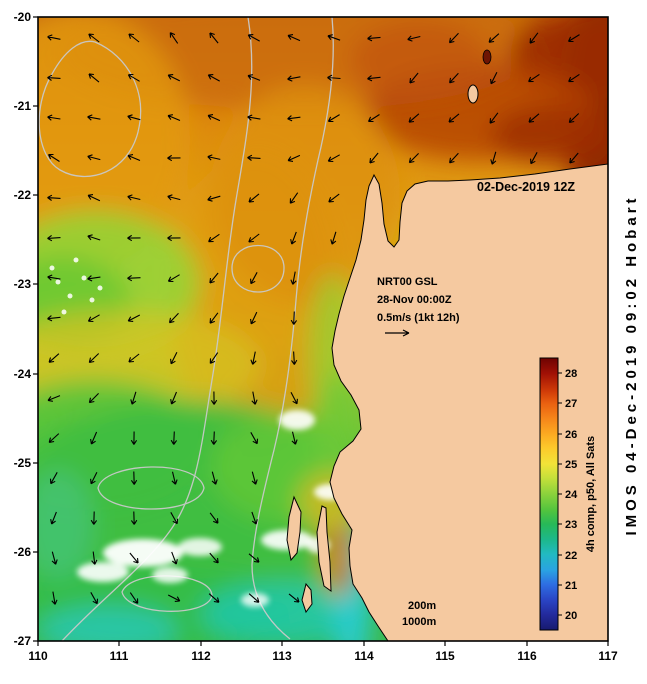  Describe the element at coordinates (422, 606) in the screenshot. I see `depth-label-200: 200m` at that location.